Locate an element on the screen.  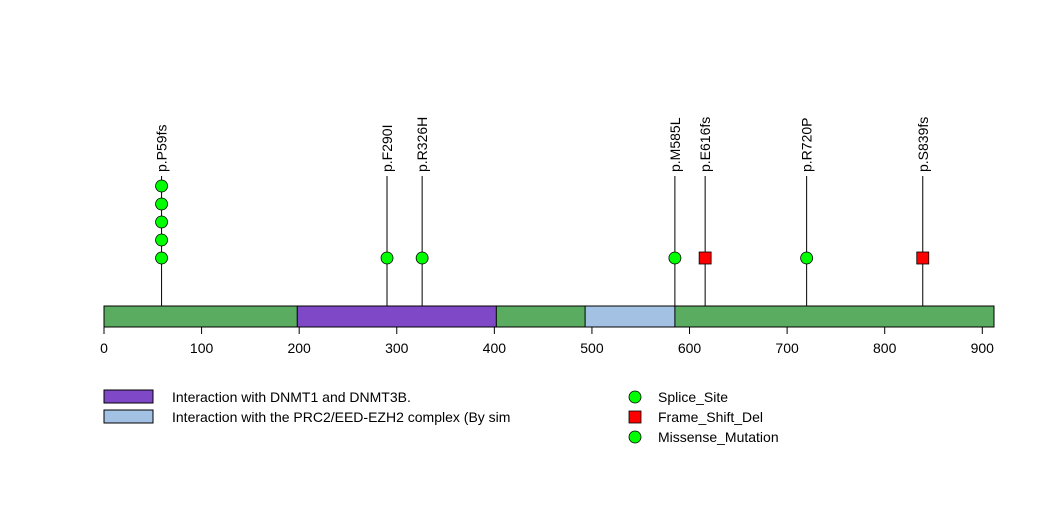
mutation-label-1: p.P59fs is located at coordinates (162, 148).